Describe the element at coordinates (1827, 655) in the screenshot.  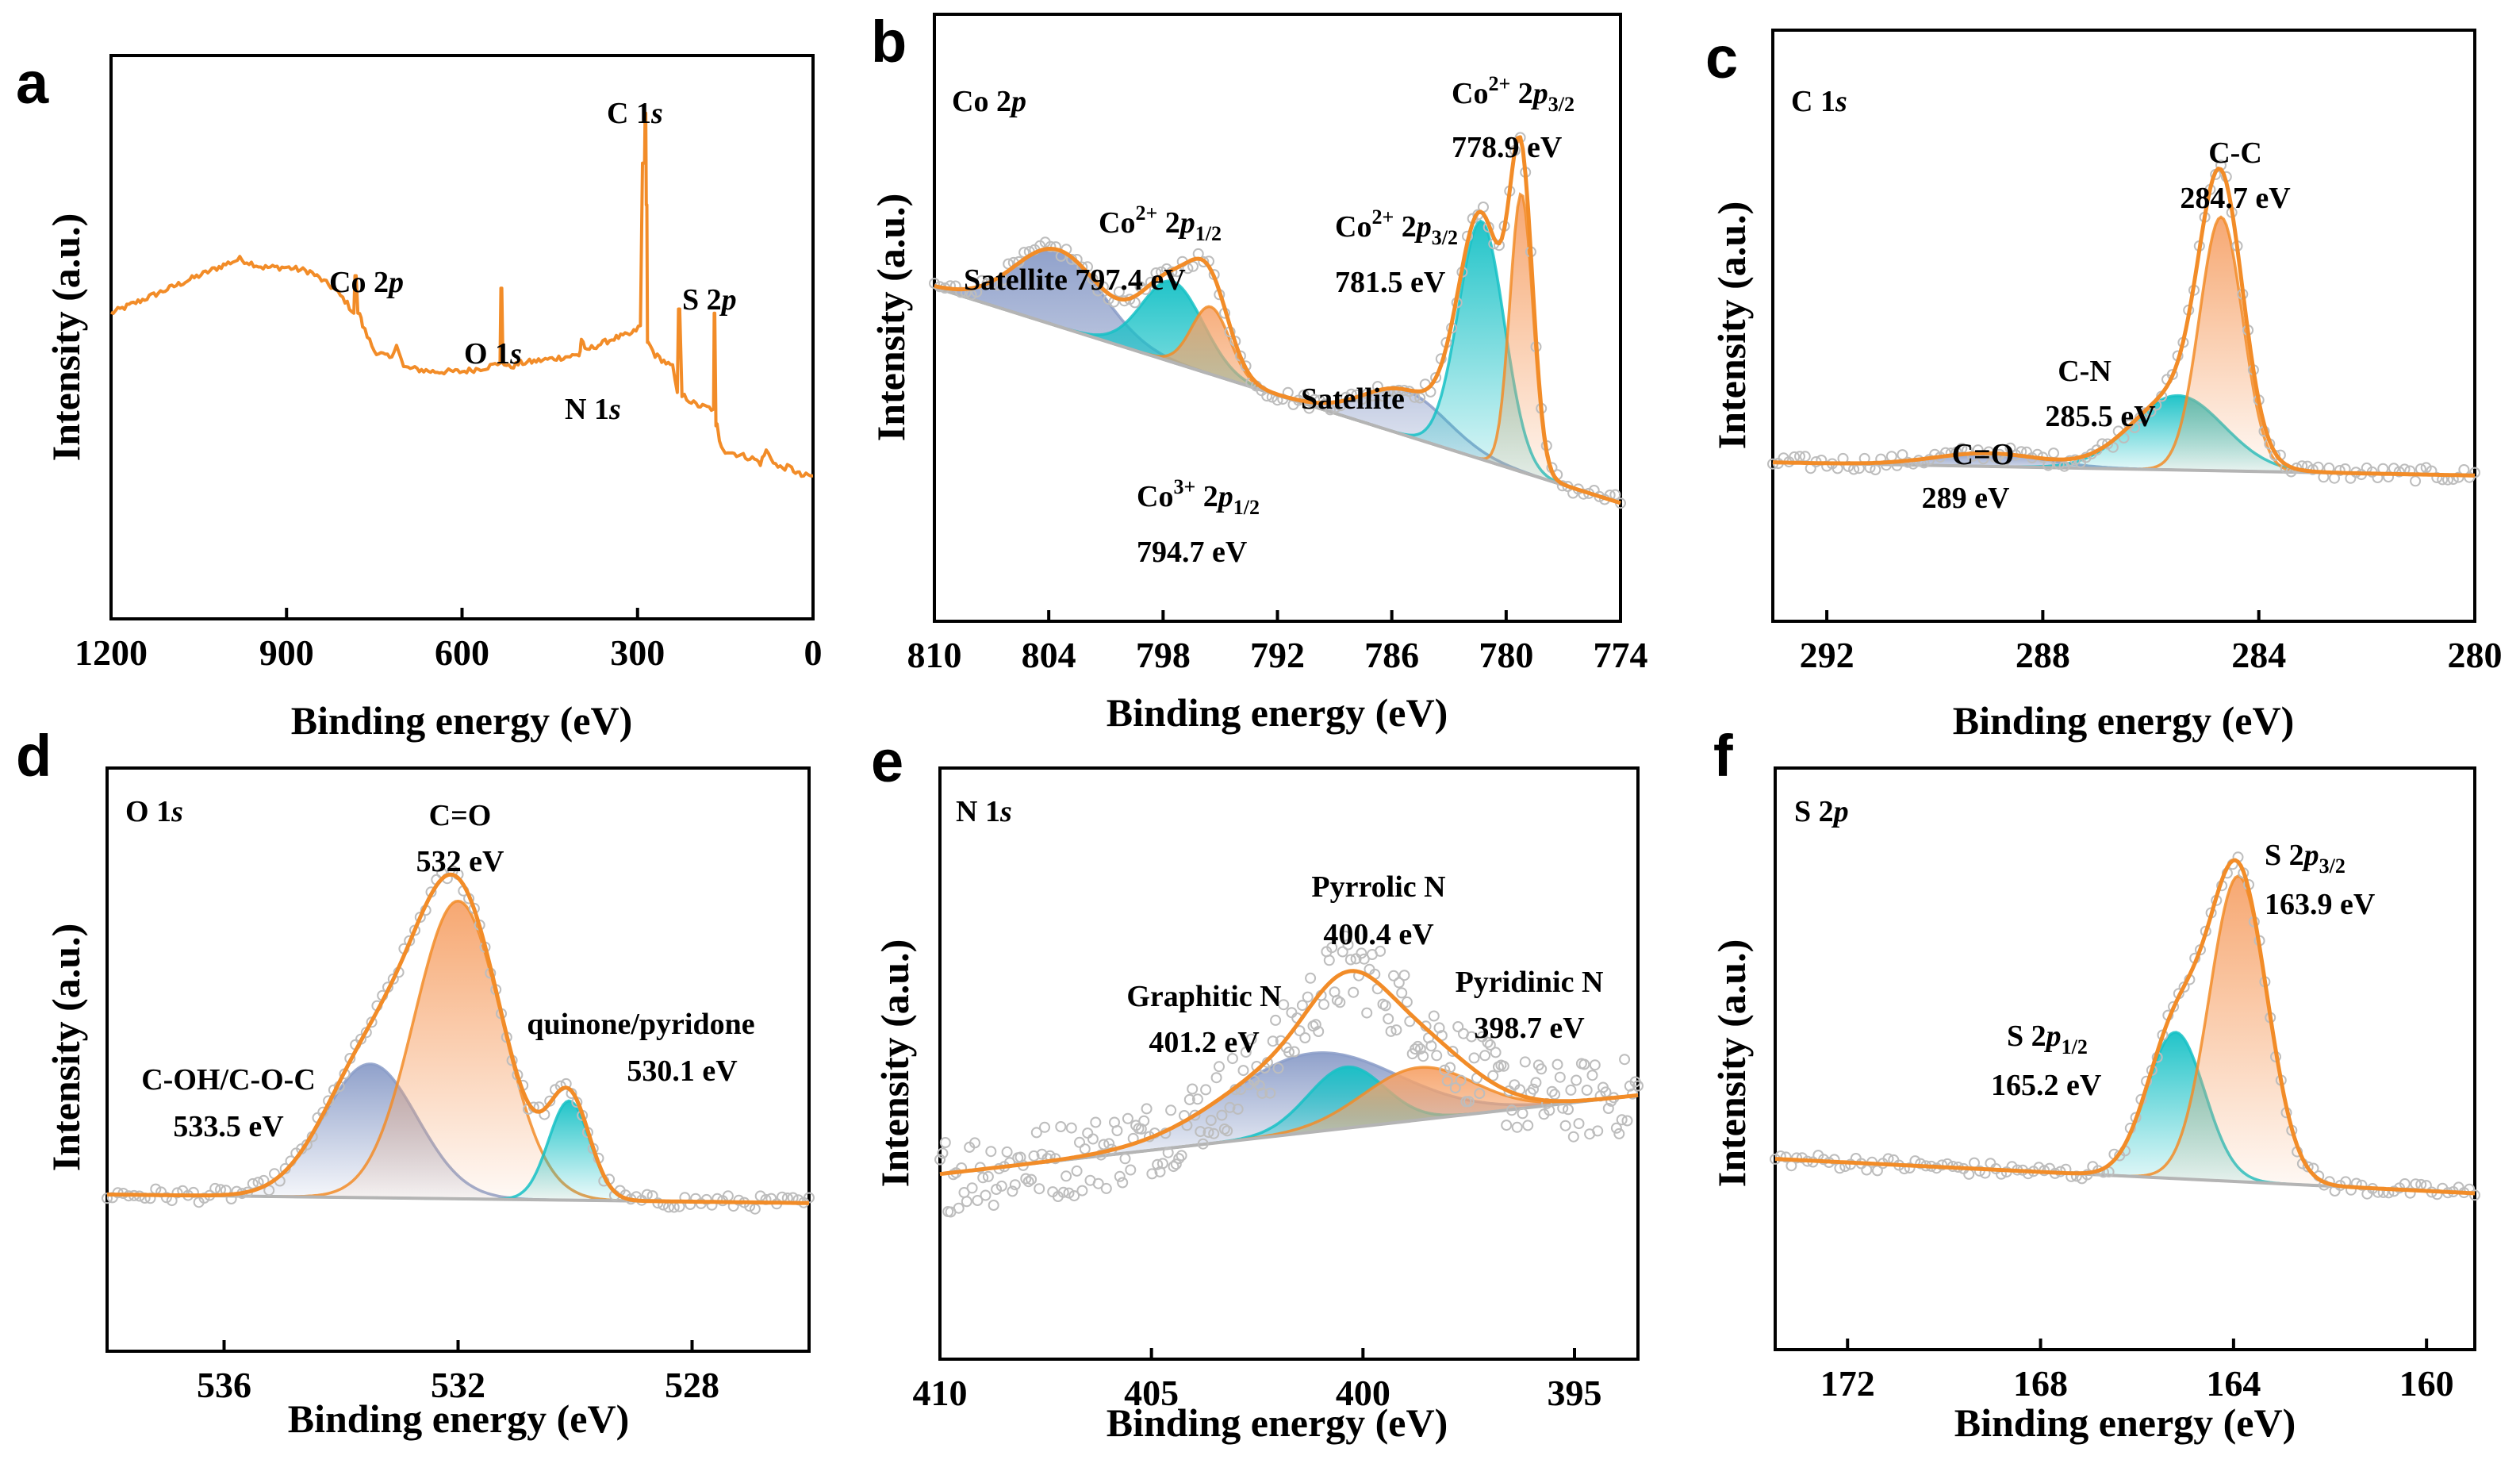
I see `x-tick-label: 292` at that location.